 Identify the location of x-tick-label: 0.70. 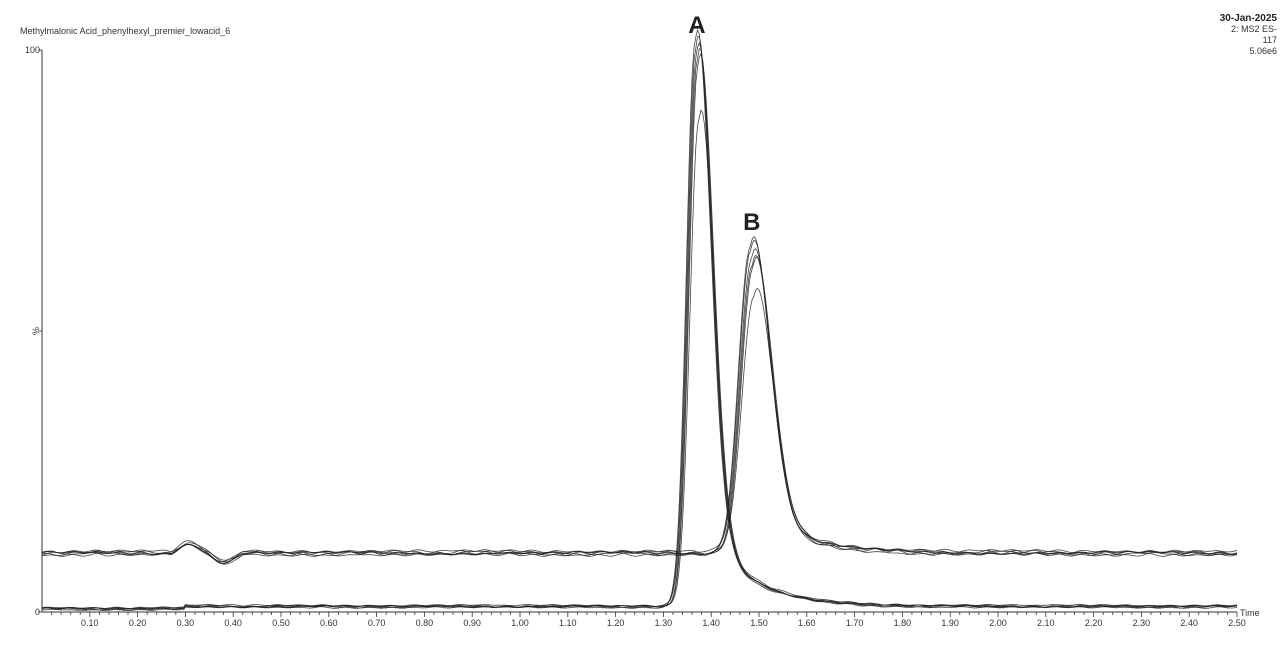
(377, 623).